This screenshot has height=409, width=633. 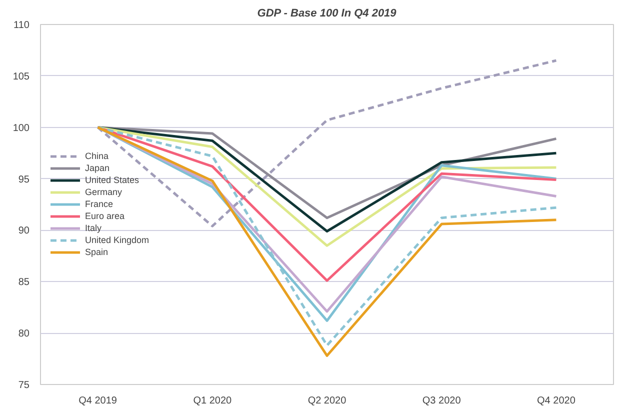 What do you see at coordinates (98, 401) in the screenshot?
I see `x-tick-label: Q4 2019` at bounding box center [98, 401].